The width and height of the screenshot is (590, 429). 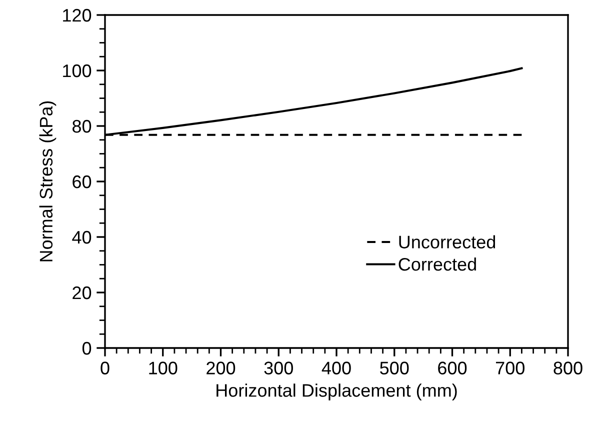 I want to click on x-tick-label: 400, so click(x=336, y=368).